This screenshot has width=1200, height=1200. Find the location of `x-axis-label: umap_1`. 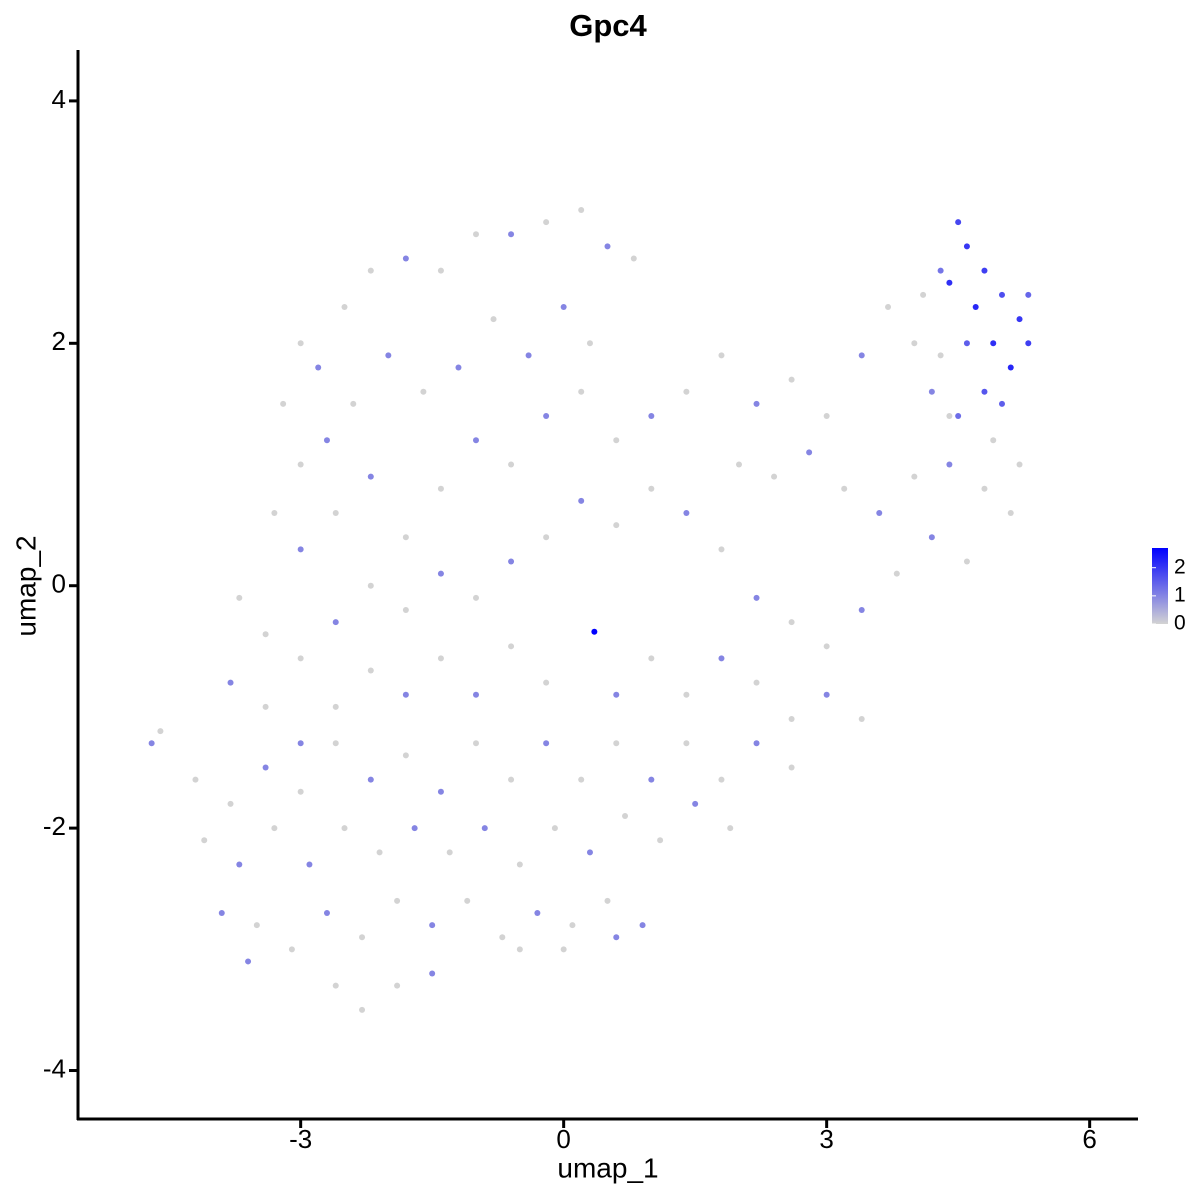

x-axis-label: umap_1 is located at coordinates (607, 1167).